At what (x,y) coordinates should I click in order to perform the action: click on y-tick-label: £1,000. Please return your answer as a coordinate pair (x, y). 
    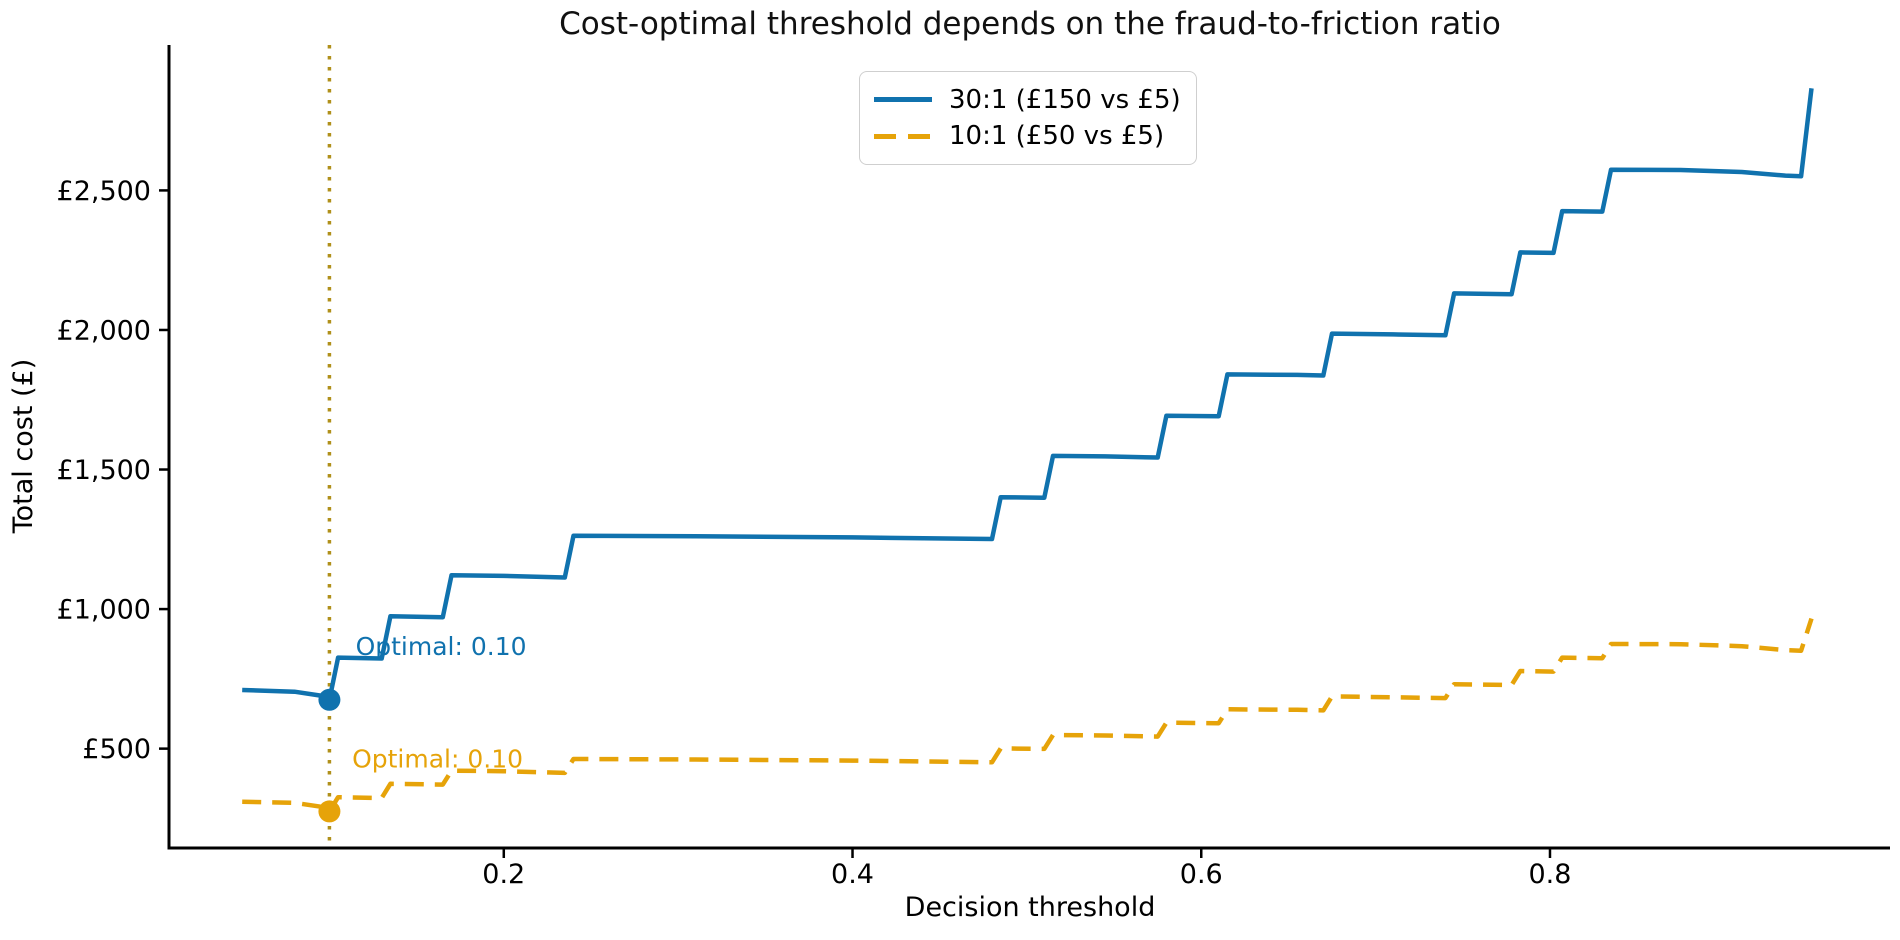
    Looking at the image, I should click on (104, 610).